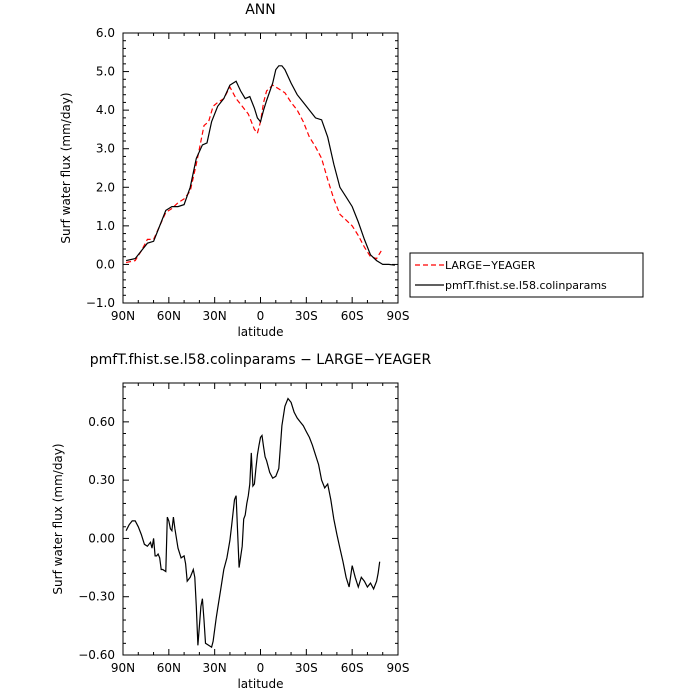  Describe the element at coordinates (101, 538) in the screenshot. I see `y-tick-label: 0.00` at that location.